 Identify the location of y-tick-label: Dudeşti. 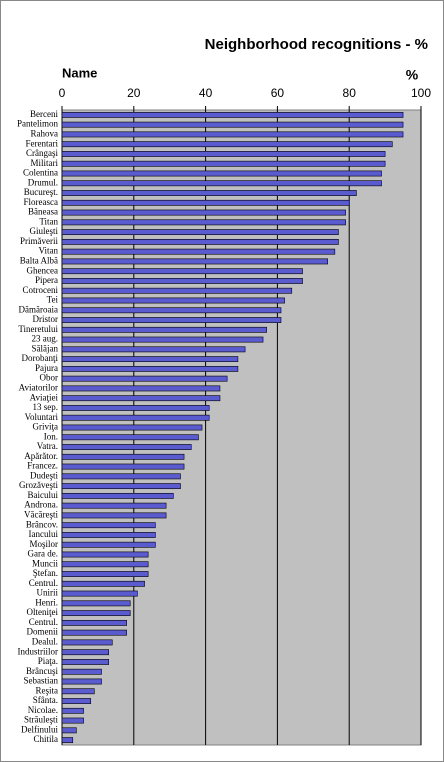
(44, 475).